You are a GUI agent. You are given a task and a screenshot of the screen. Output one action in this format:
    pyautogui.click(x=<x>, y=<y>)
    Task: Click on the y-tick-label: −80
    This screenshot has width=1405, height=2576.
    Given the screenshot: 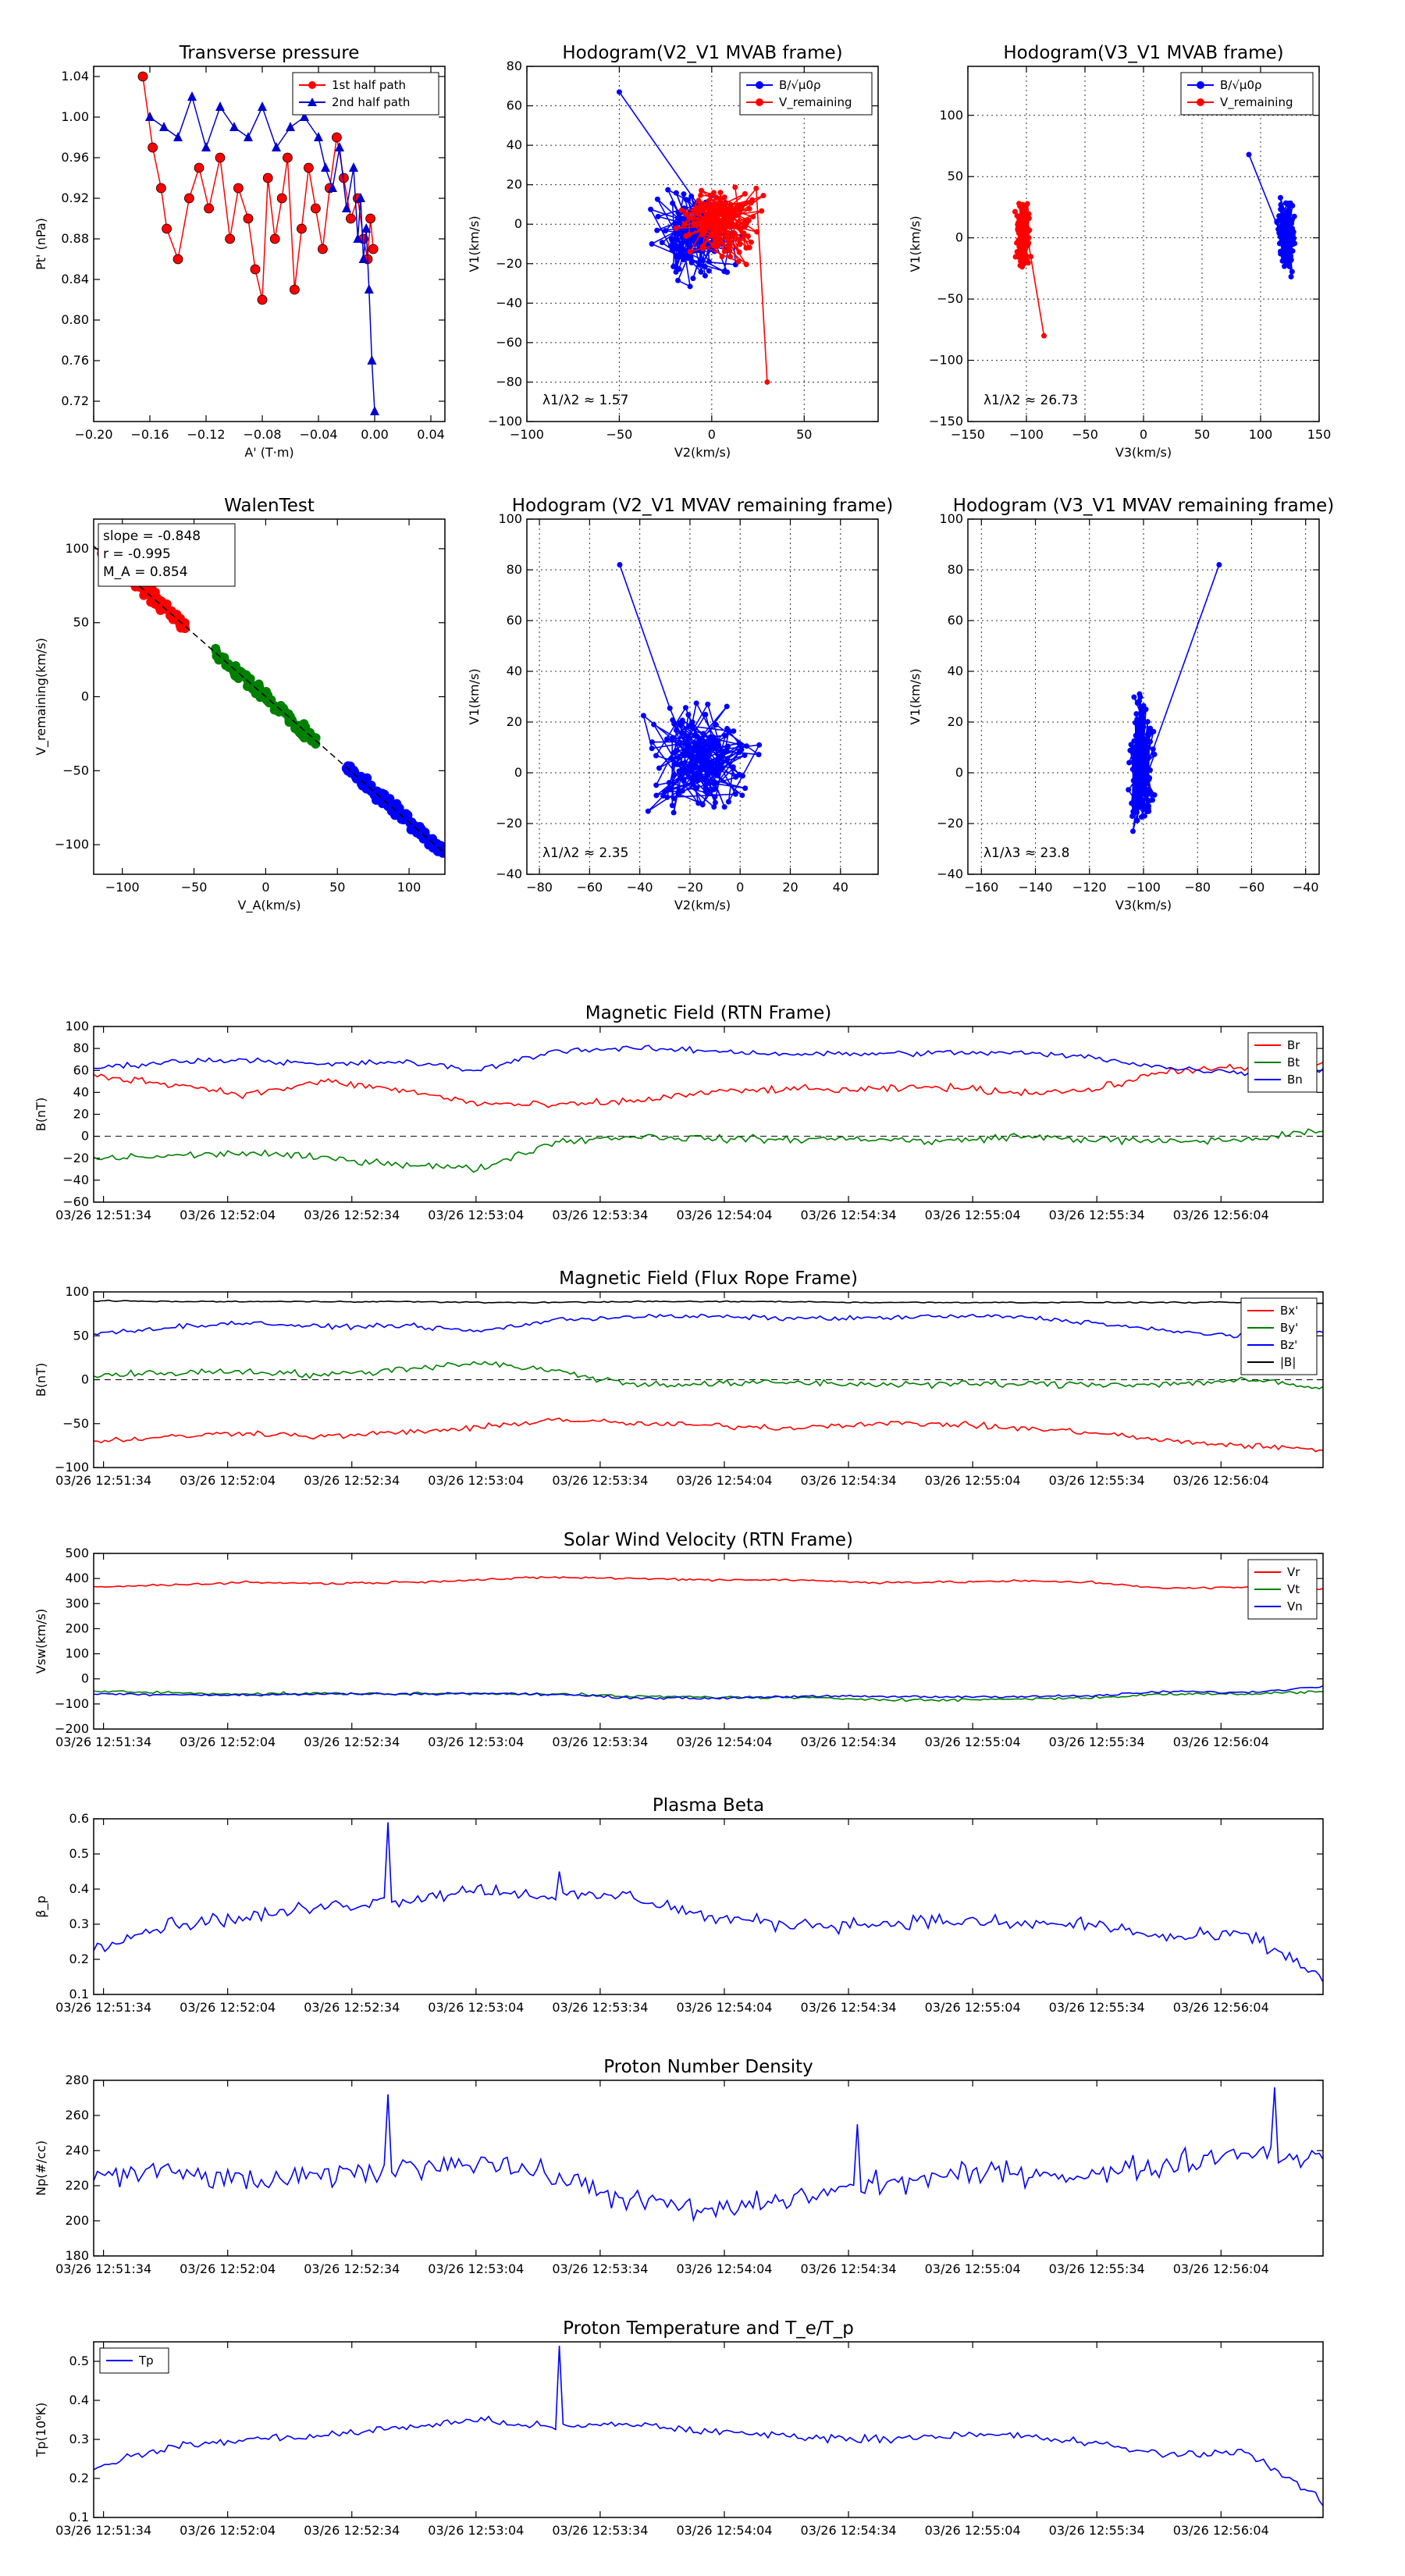 What is the action you would take?
    pyautogui.click(x=509, y=381)
    